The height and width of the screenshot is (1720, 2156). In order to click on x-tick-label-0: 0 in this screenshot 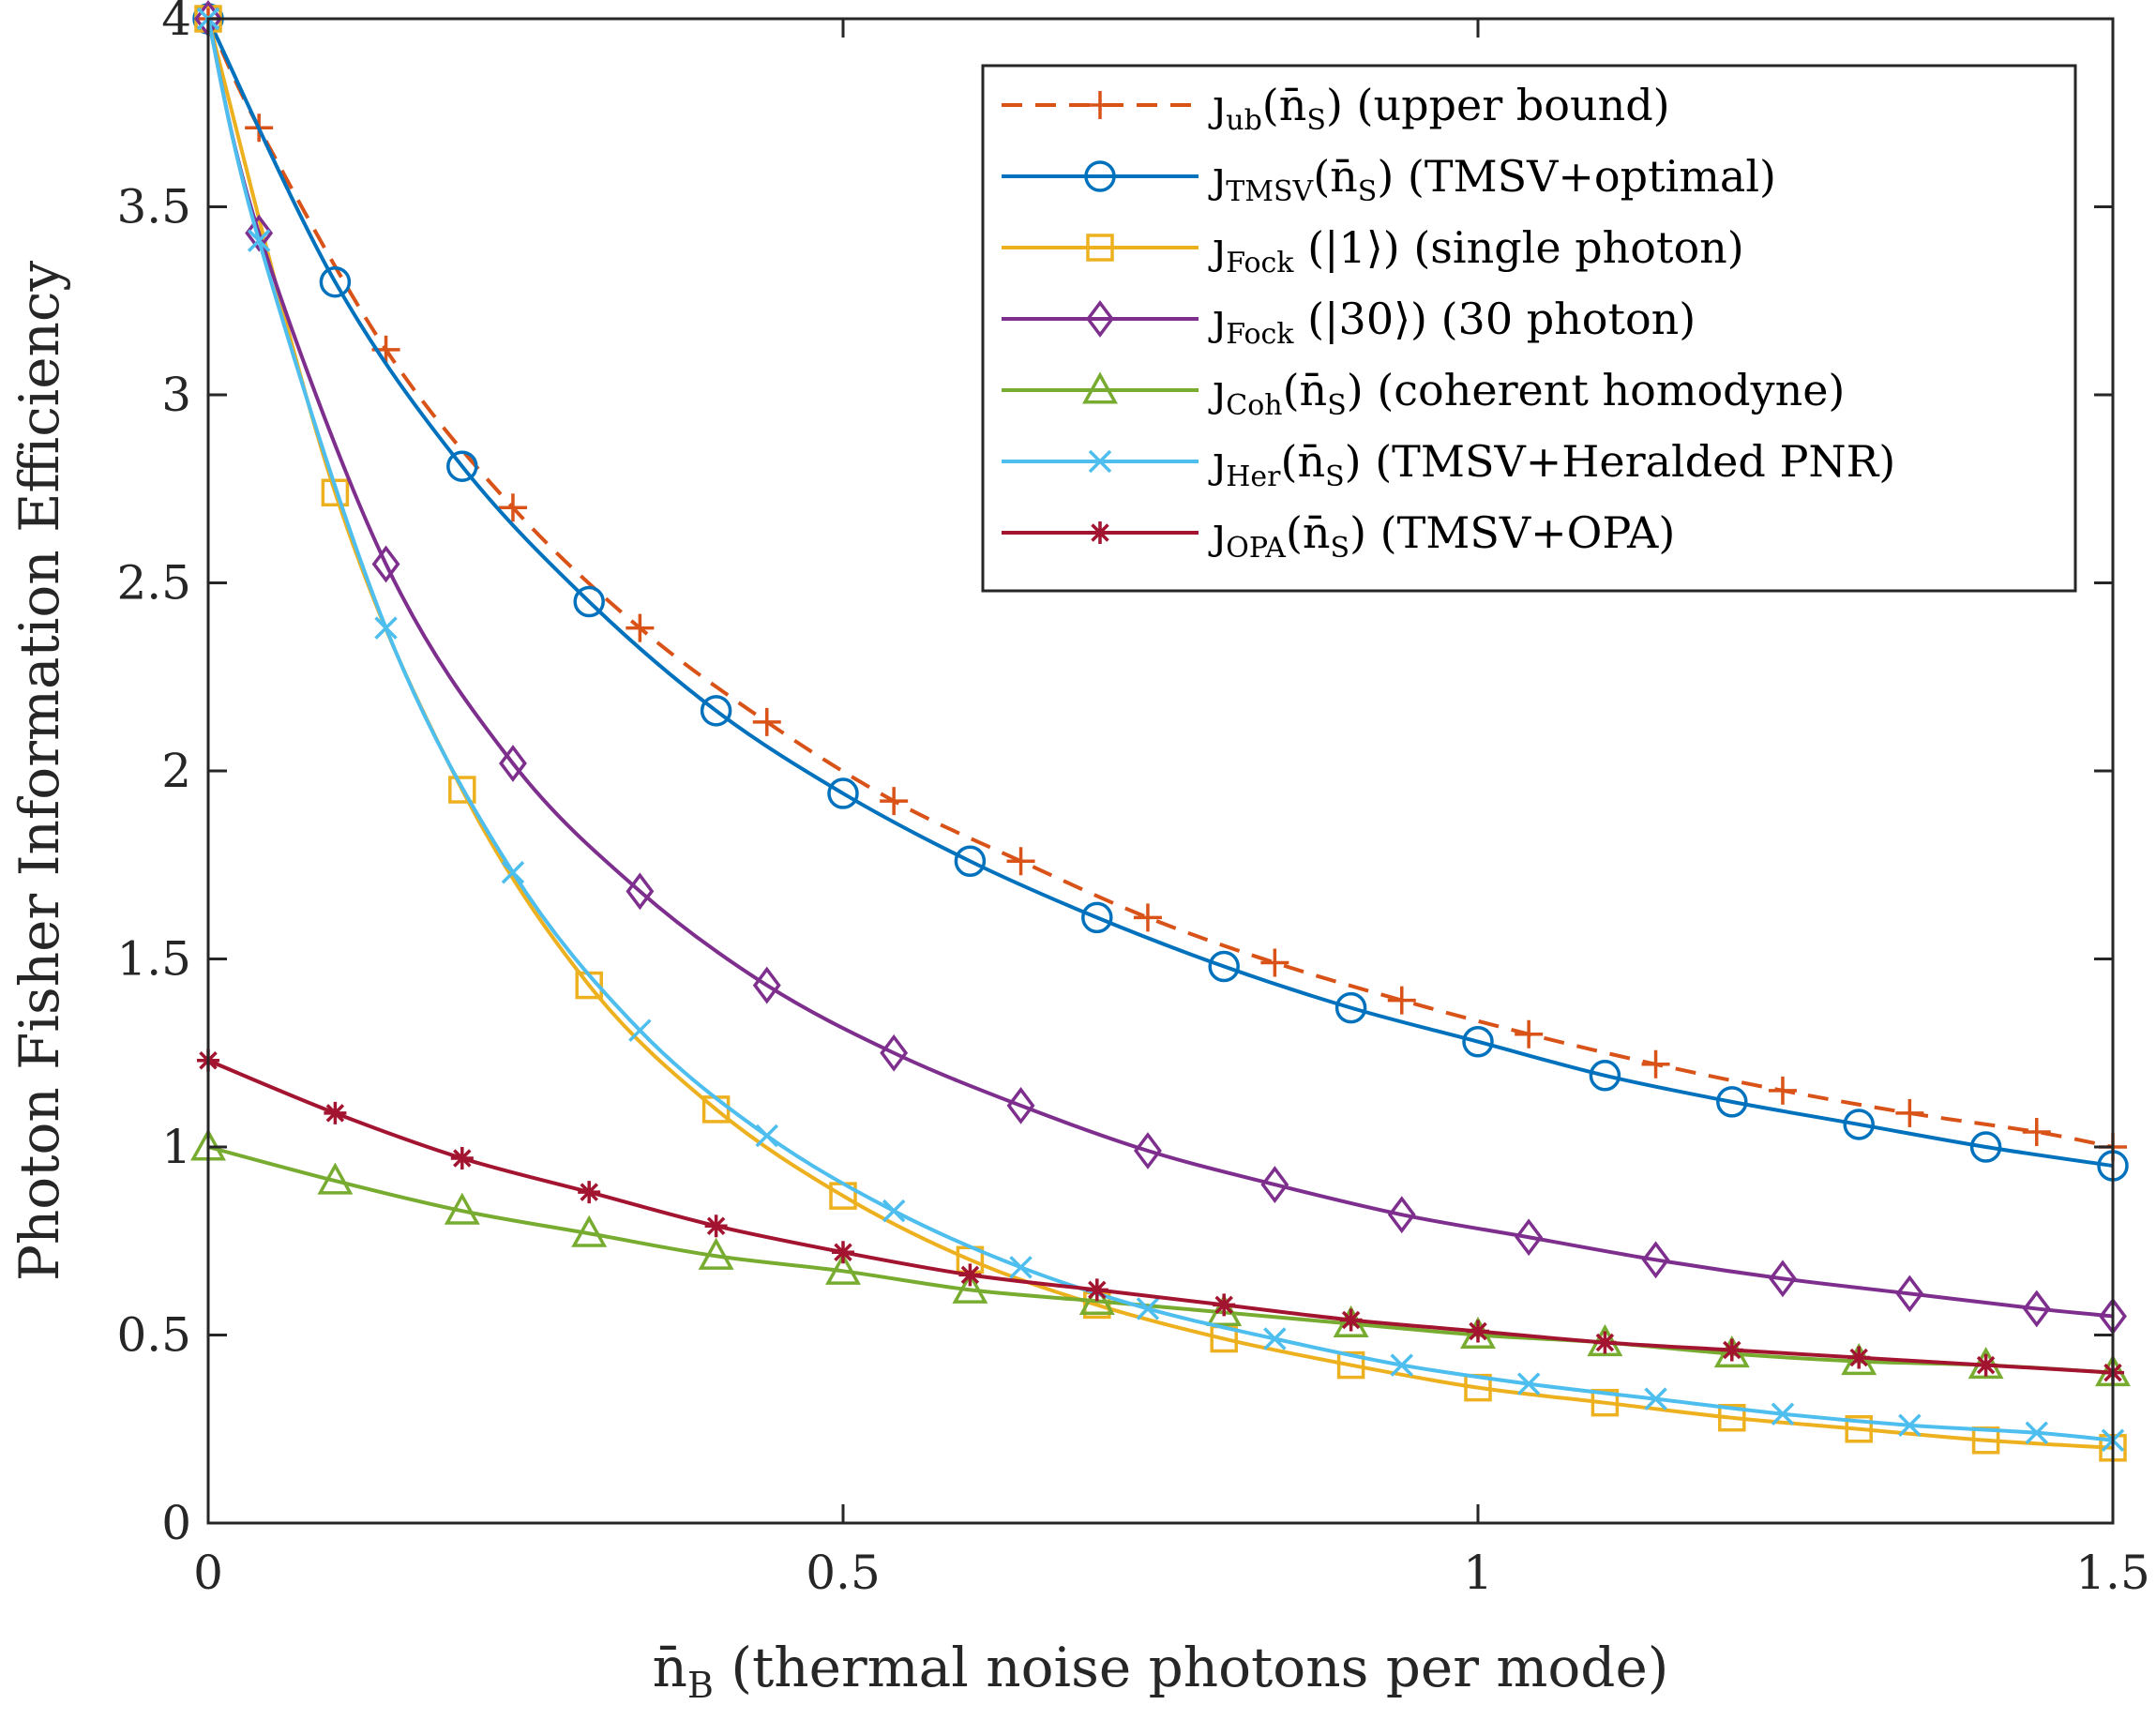, I will do `click(208, 1573)`.